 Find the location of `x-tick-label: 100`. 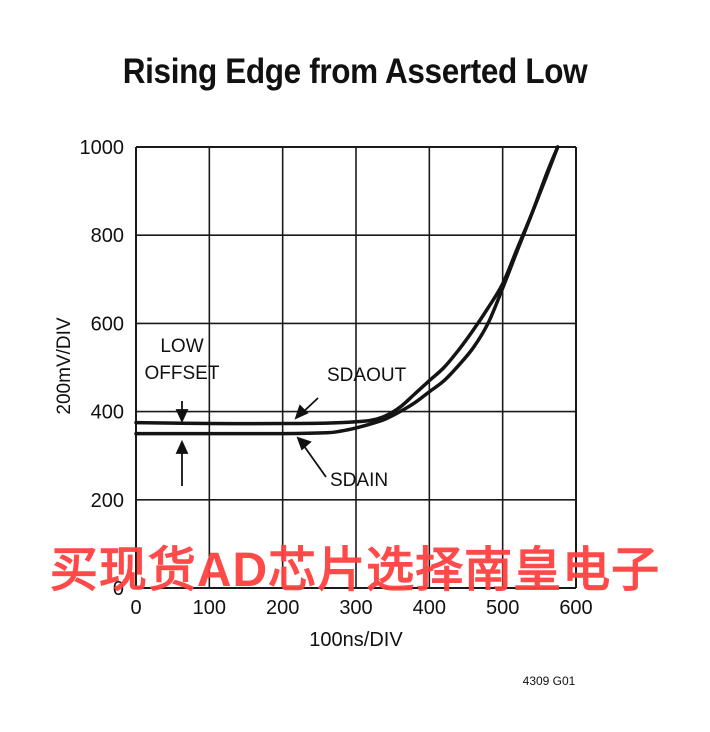

x-tick-label: 100 is located at coordinates (209, 608).